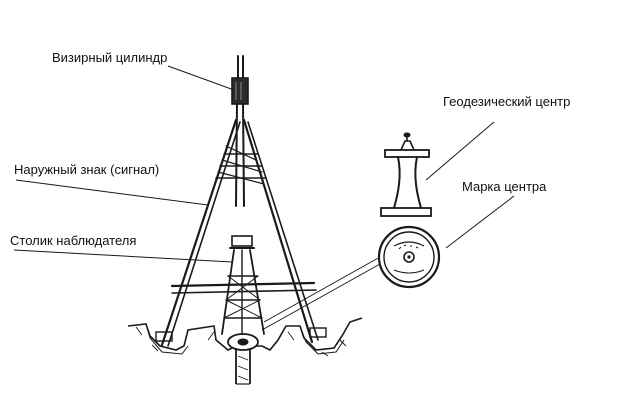 This screenshot has width=619, height=401. Describe the element at coordinates (460, 151) in the screenshot. I see `leader-geodetic-center` at that location.